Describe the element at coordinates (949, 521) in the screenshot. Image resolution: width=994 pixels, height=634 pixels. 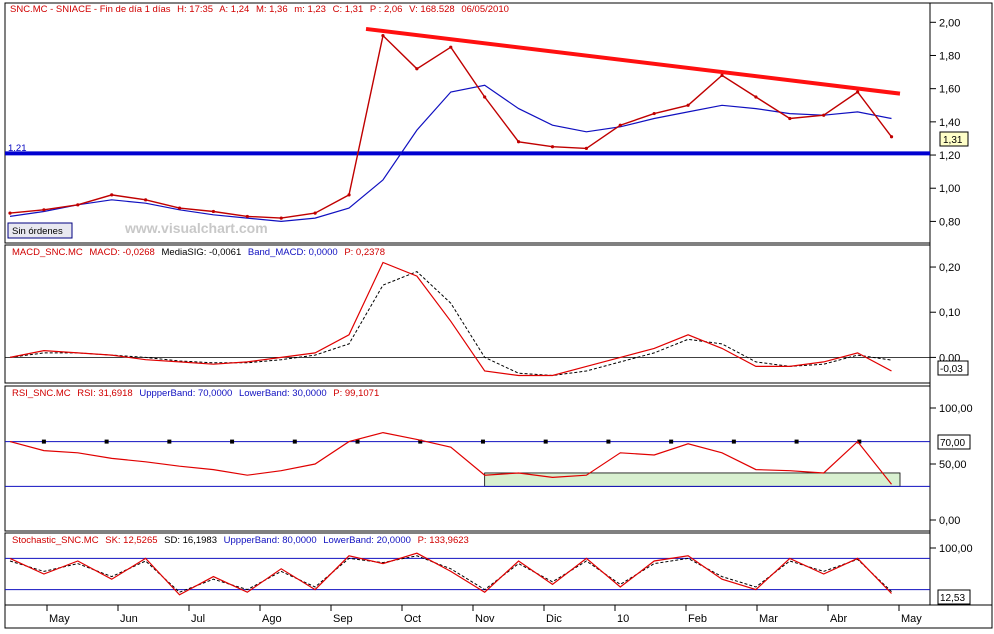
I see `rsi-tick-label: 0,00` at that location.